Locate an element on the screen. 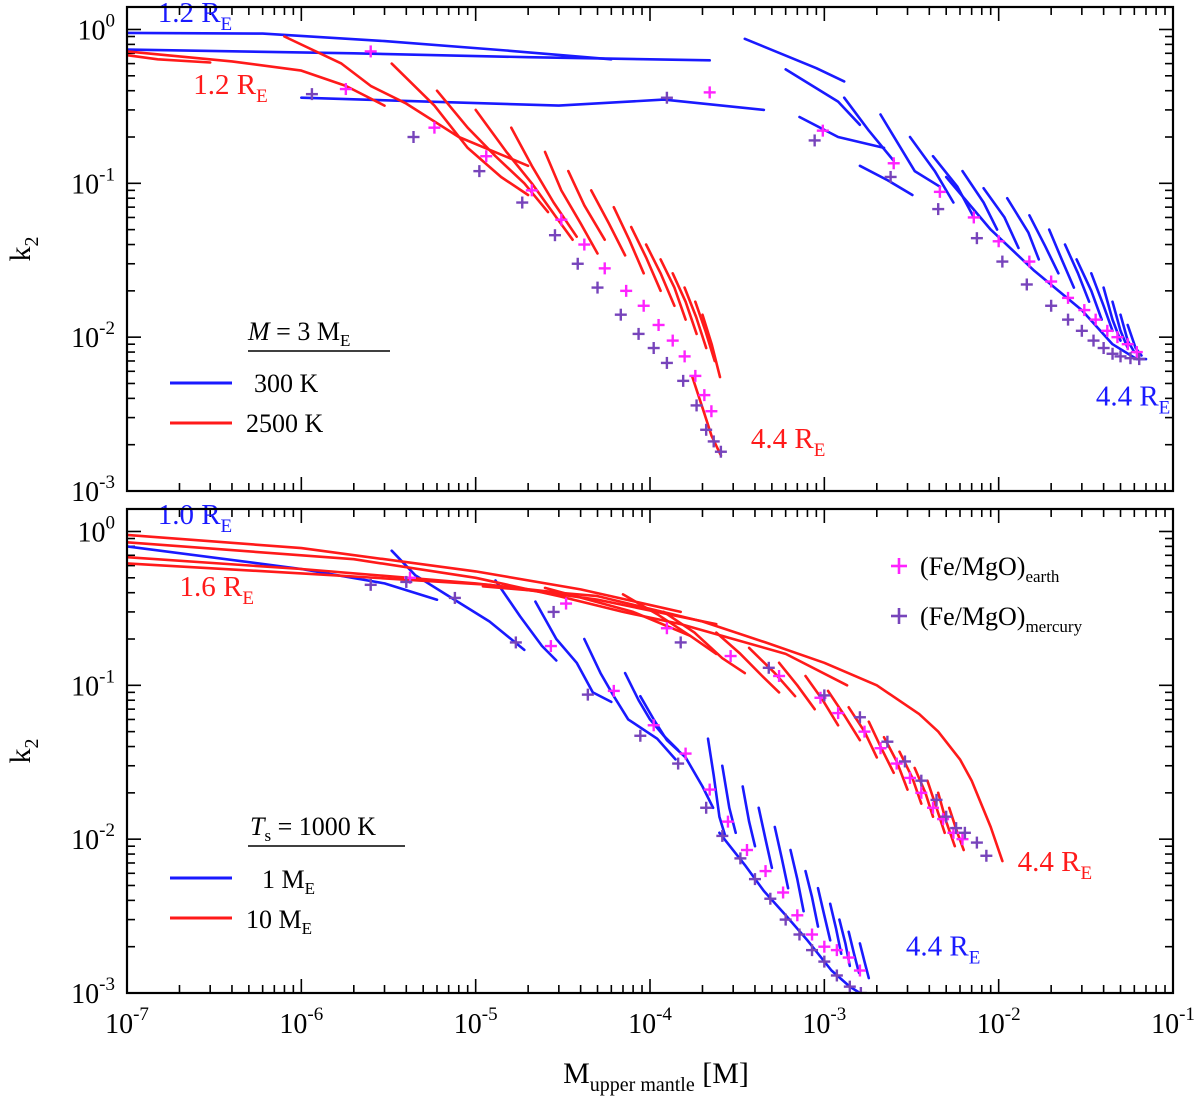  top-y-tick-label: 10⁻² is located at coordinates (93, 336).